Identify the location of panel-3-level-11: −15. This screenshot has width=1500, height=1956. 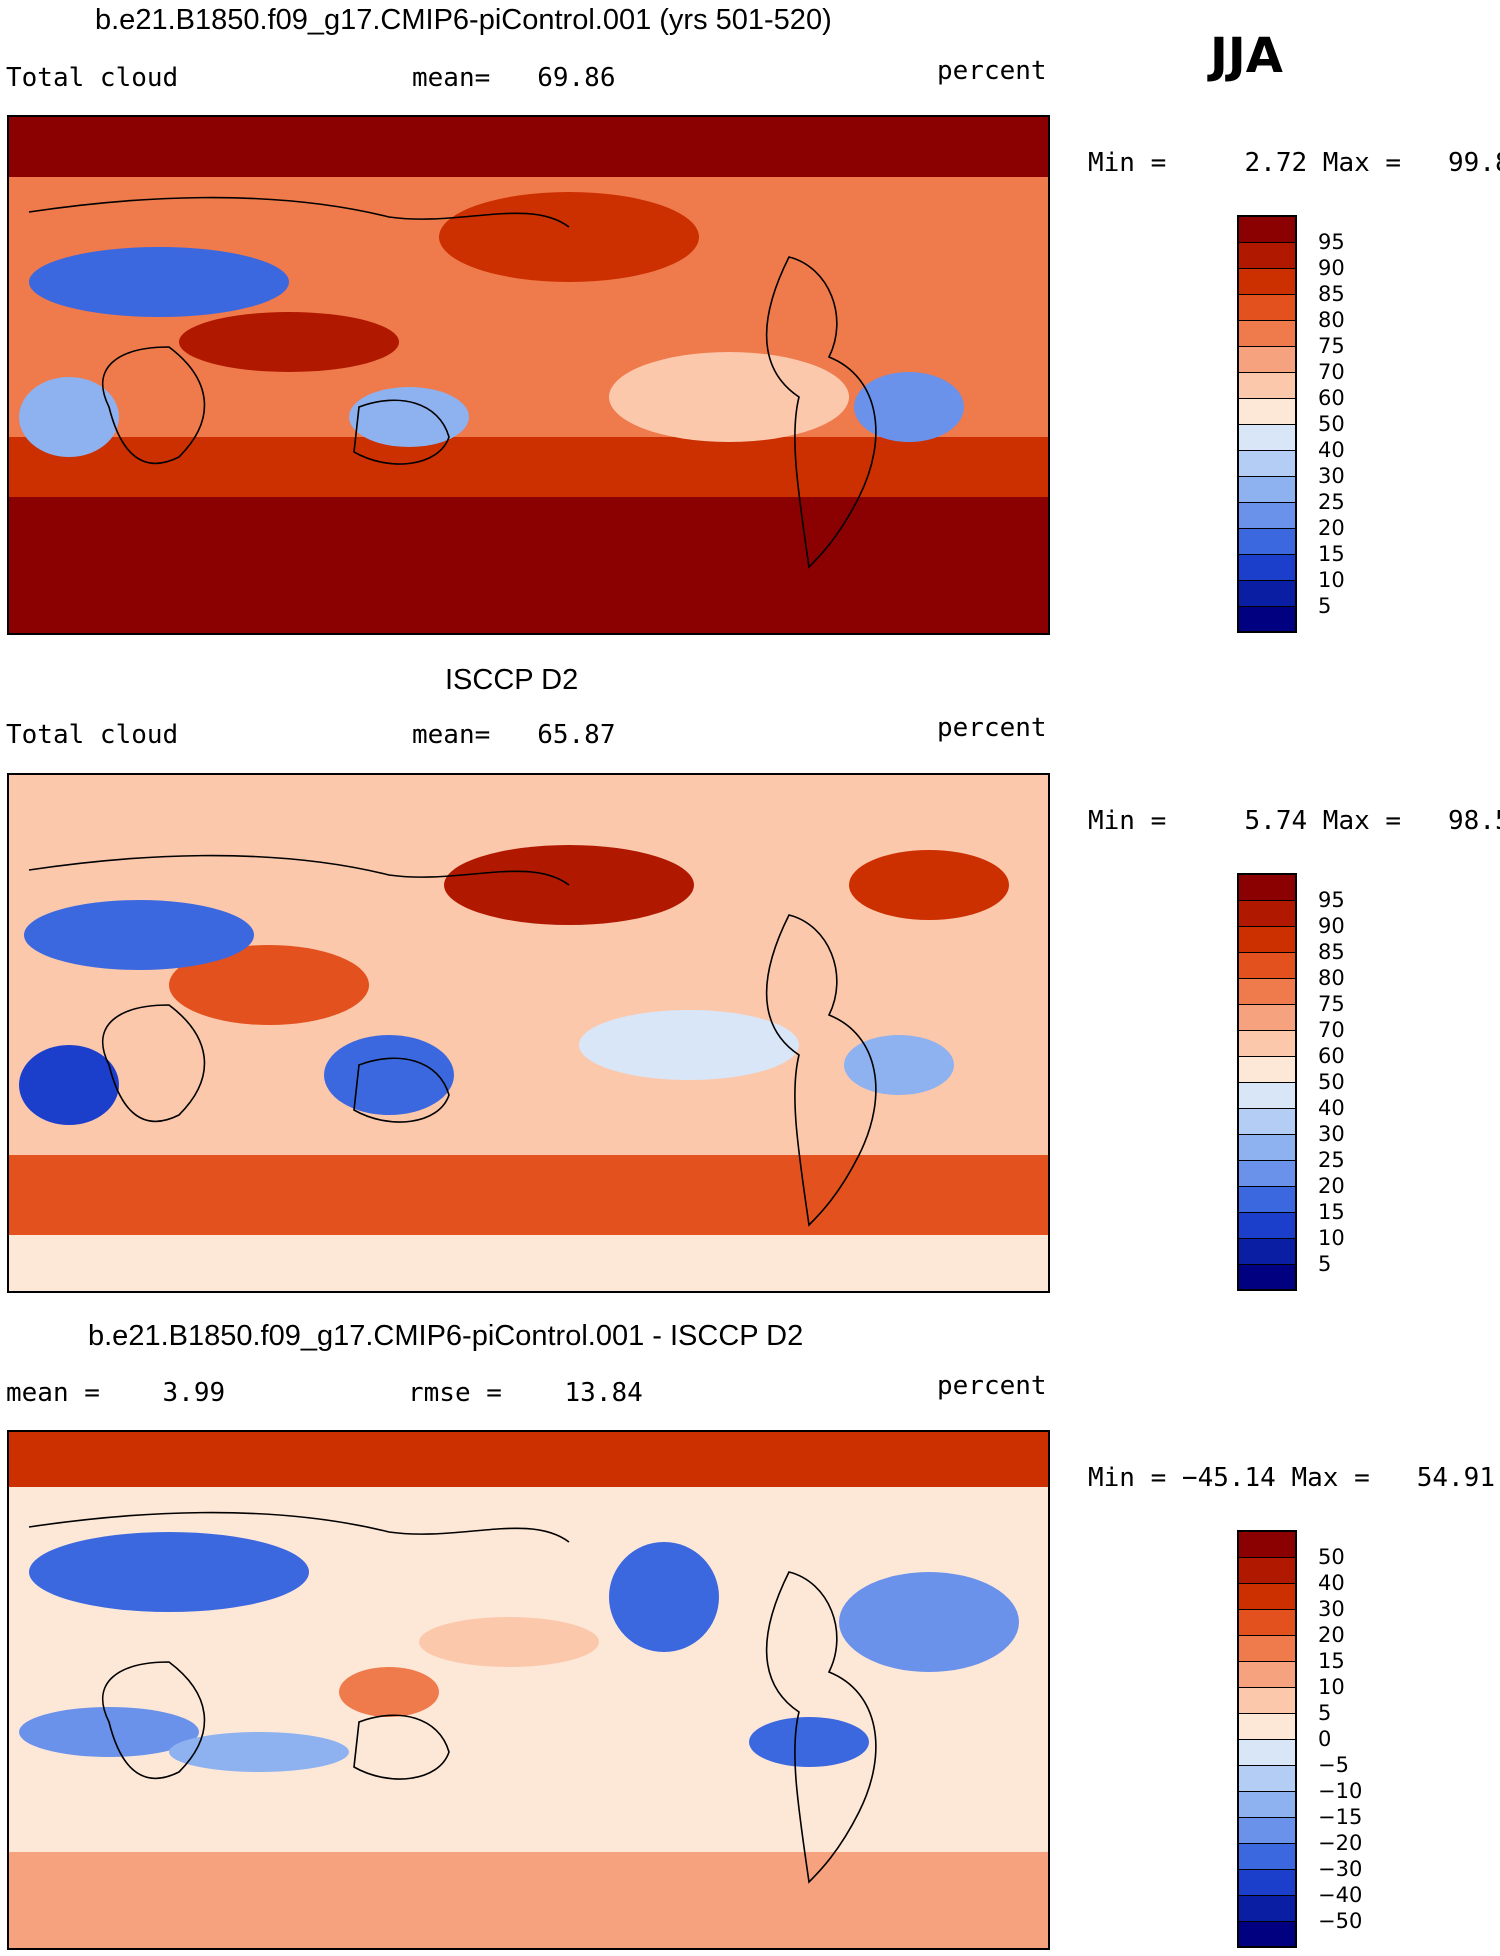
(1340, 1817).